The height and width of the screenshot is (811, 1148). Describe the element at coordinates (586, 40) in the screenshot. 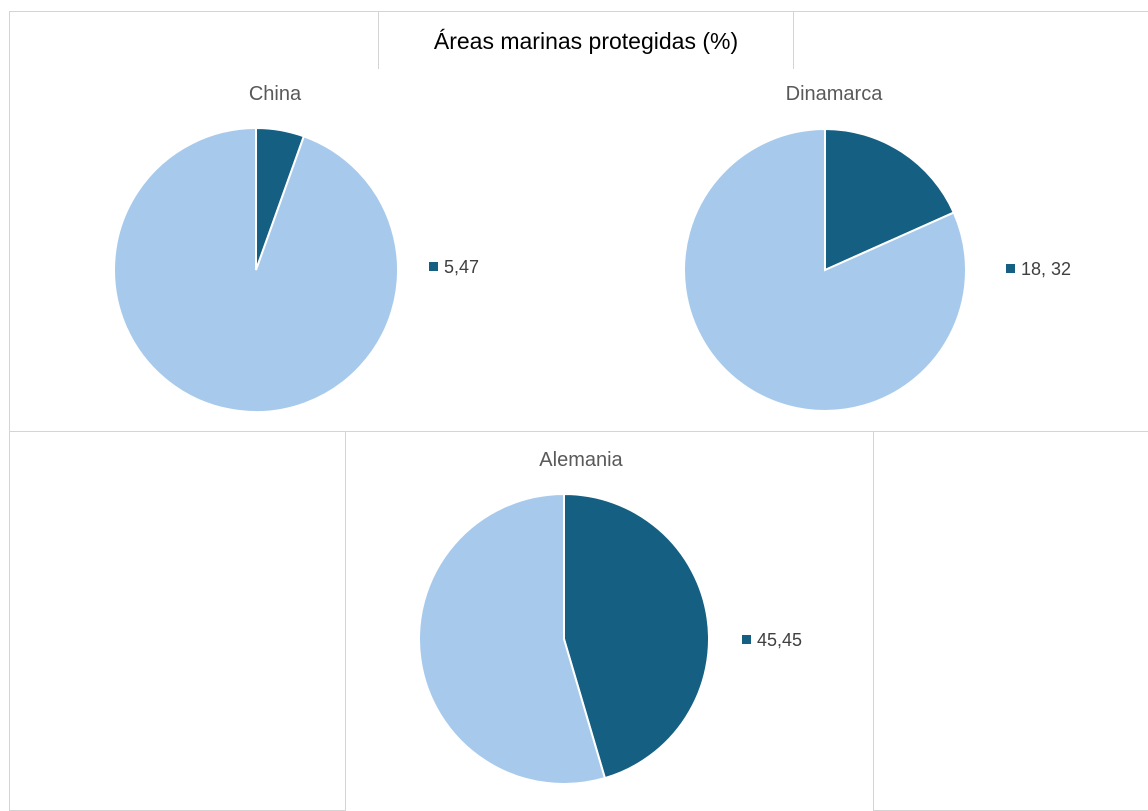

I see `chart-main-title: Áreas marinas protegidas (%)` at that location.